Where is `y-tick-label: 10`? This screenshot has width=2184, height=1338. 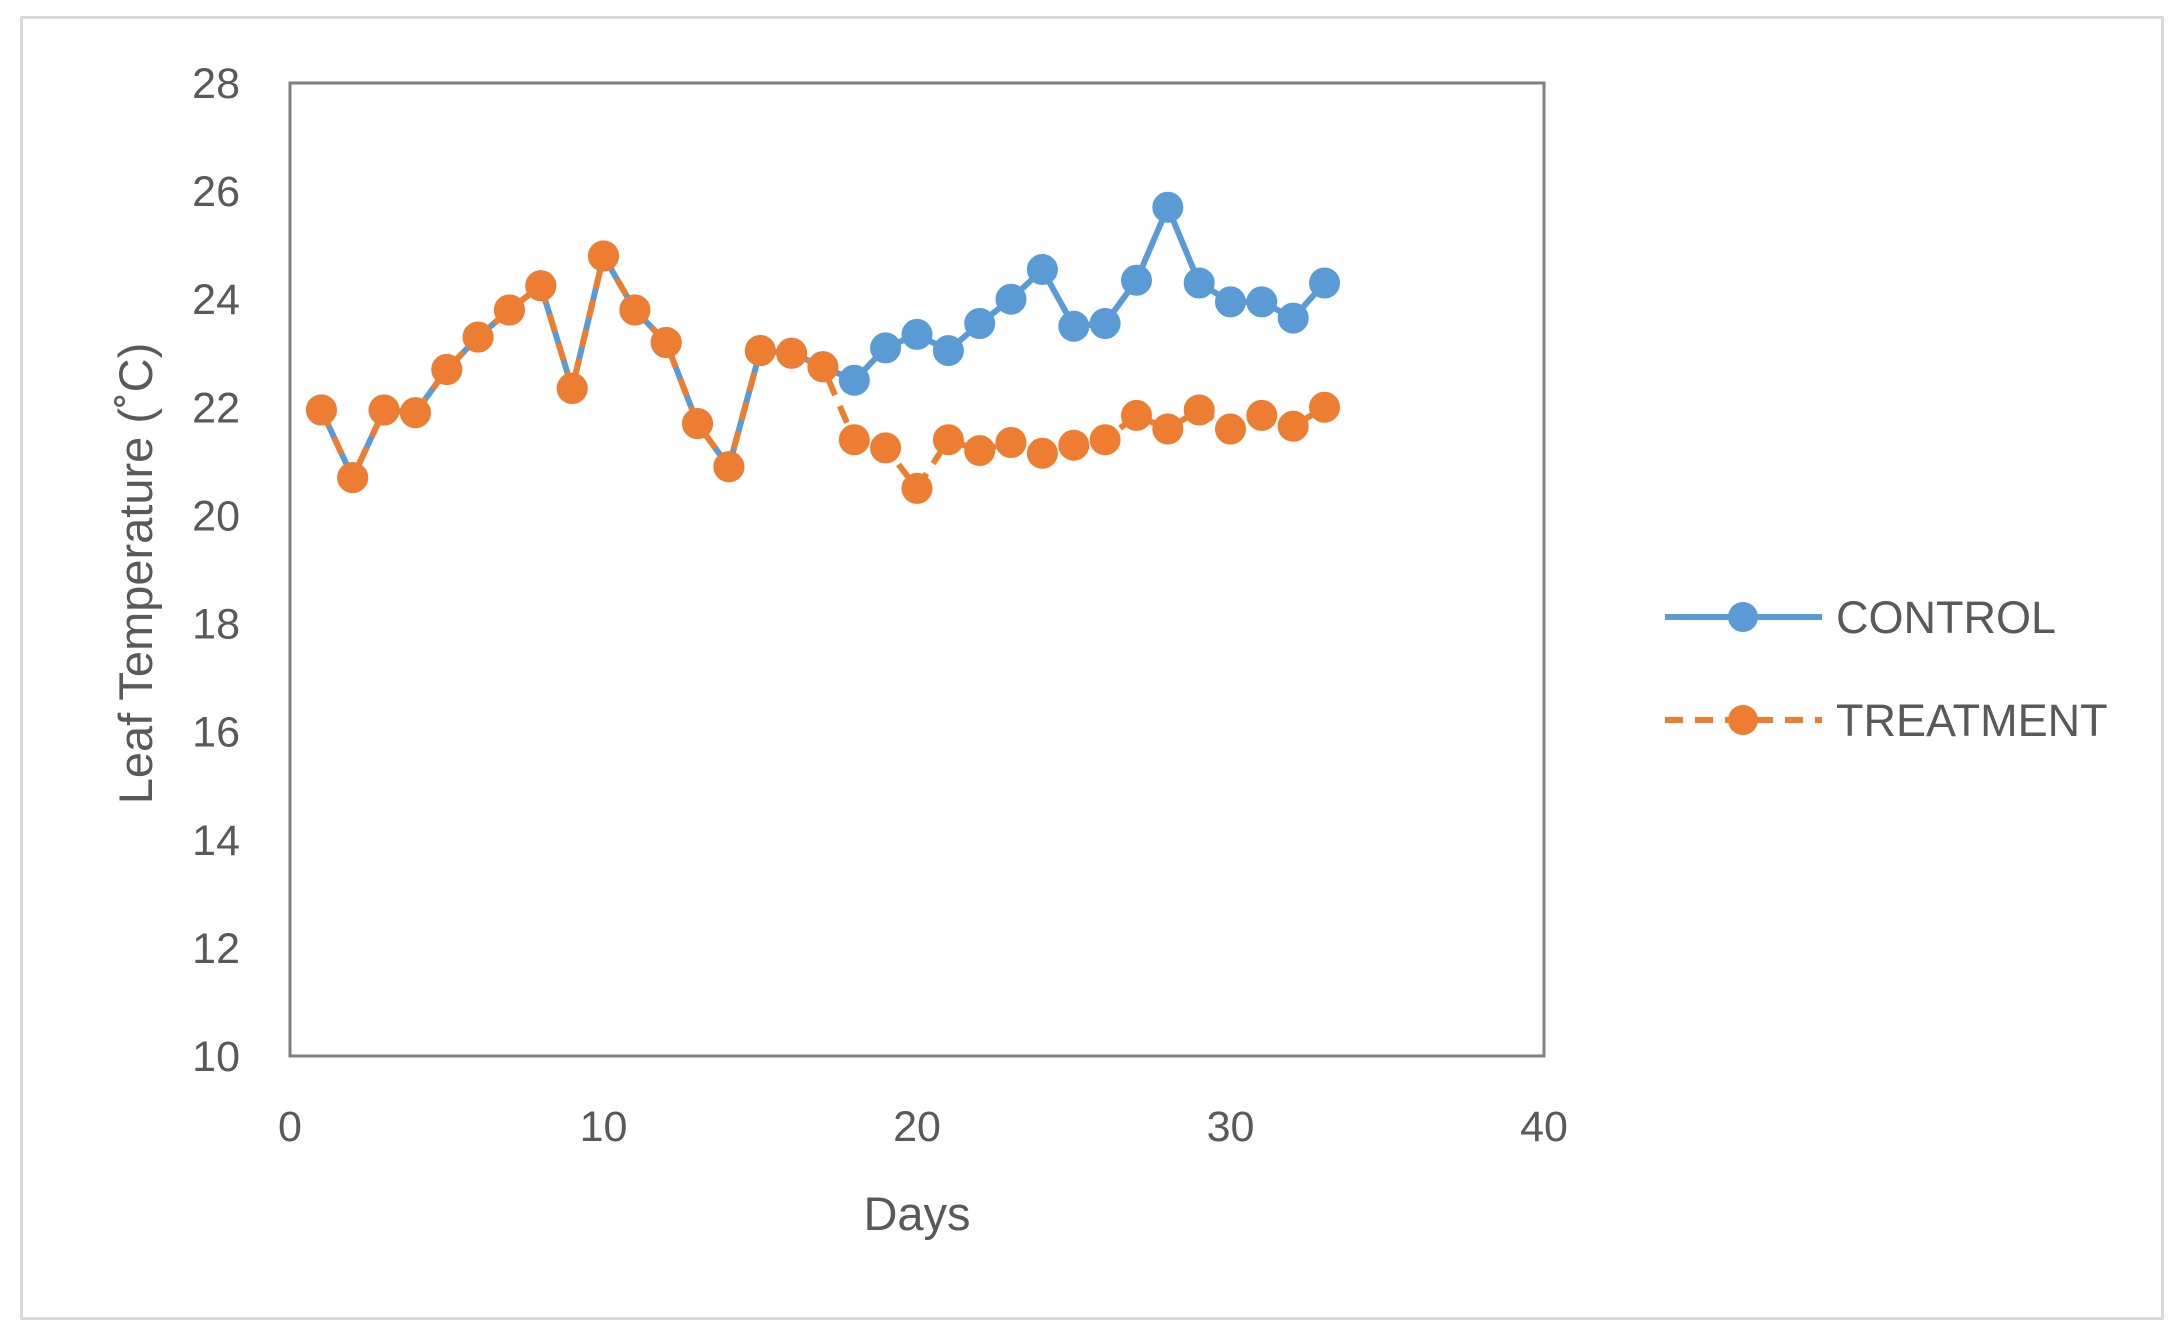 y-tick-label: 10 is located at coordinates (216, 1057).